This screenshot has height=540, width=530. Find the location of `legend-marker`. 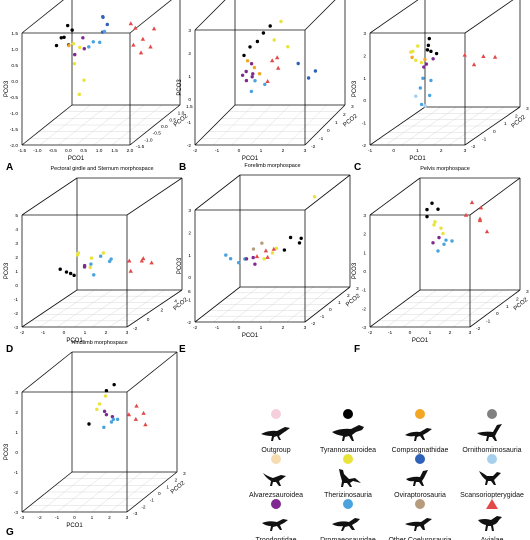

legend-marker is located at coordinates (492, 414).